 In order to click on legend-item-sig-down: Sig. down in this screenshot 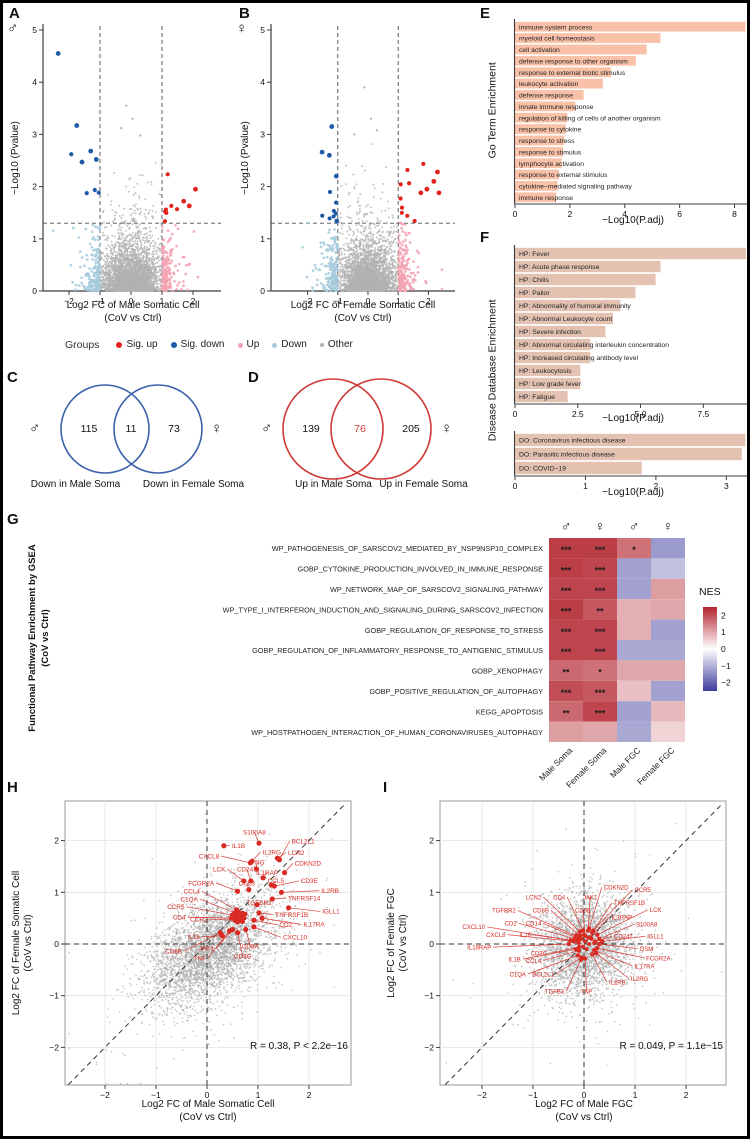, I will do `click(197, 345)`.